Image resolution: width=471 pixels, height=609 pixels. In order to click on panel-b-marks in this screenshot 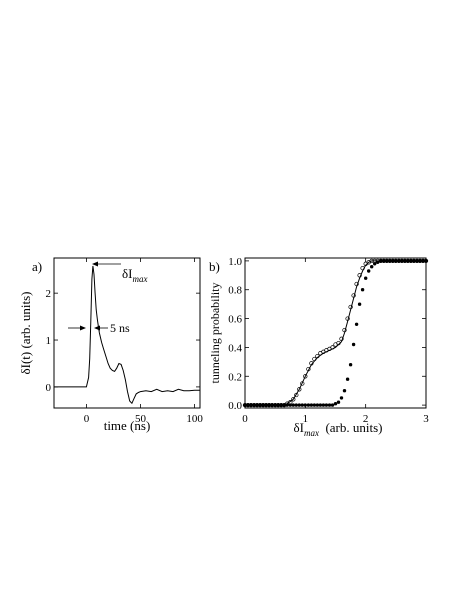, I will do `click(335, 333)`.